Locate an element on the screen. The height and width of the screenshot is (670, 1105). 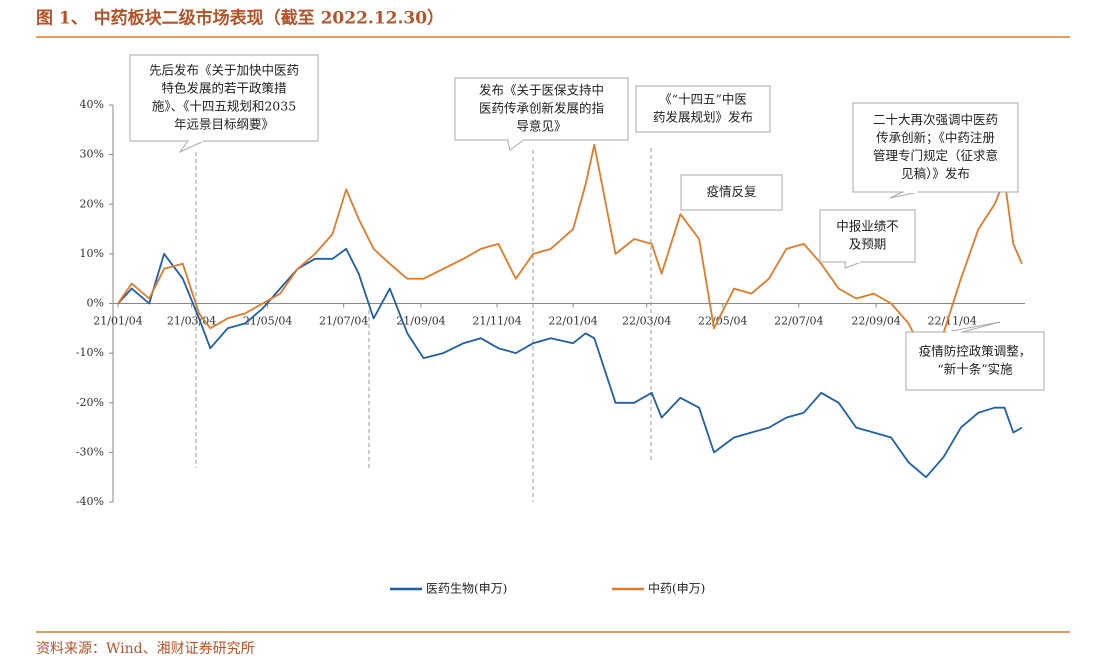
y-tick-label: -40% is located at coordinates (90, 501).